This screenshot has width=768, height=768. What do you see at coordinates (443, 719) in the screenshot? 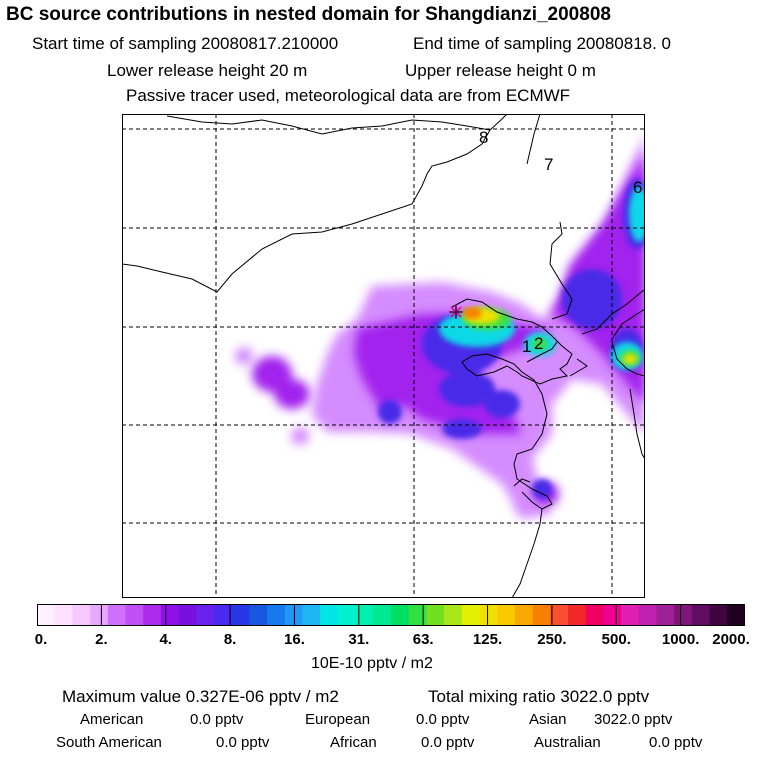
I see `european-value: 0.0 pptv` at bounding box center [443, 719].